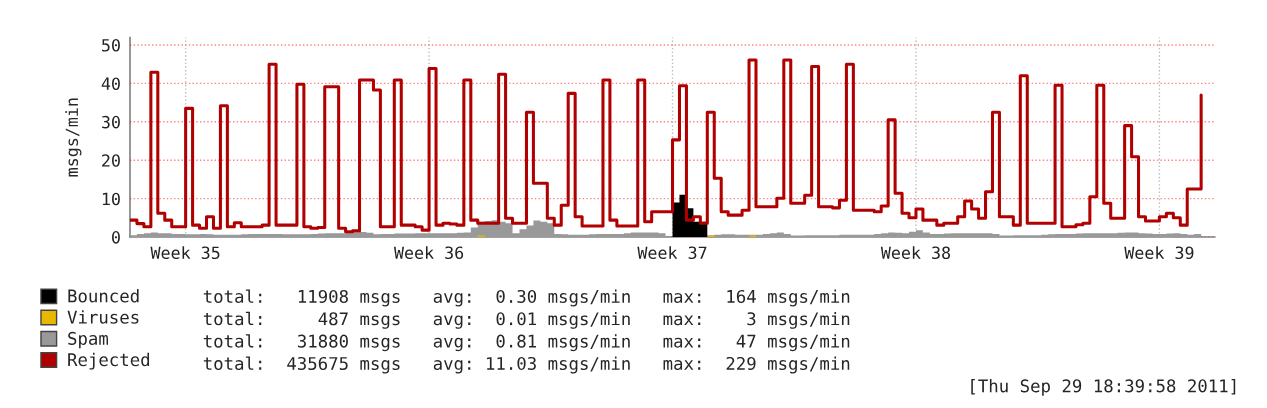  What do you see at coordinates (526, 343) in the screenshot?
I see `text: total: 31880 msgs avg: 0.81 msgs/min max: 47 msgs/min` at bounding box center [526, 343].